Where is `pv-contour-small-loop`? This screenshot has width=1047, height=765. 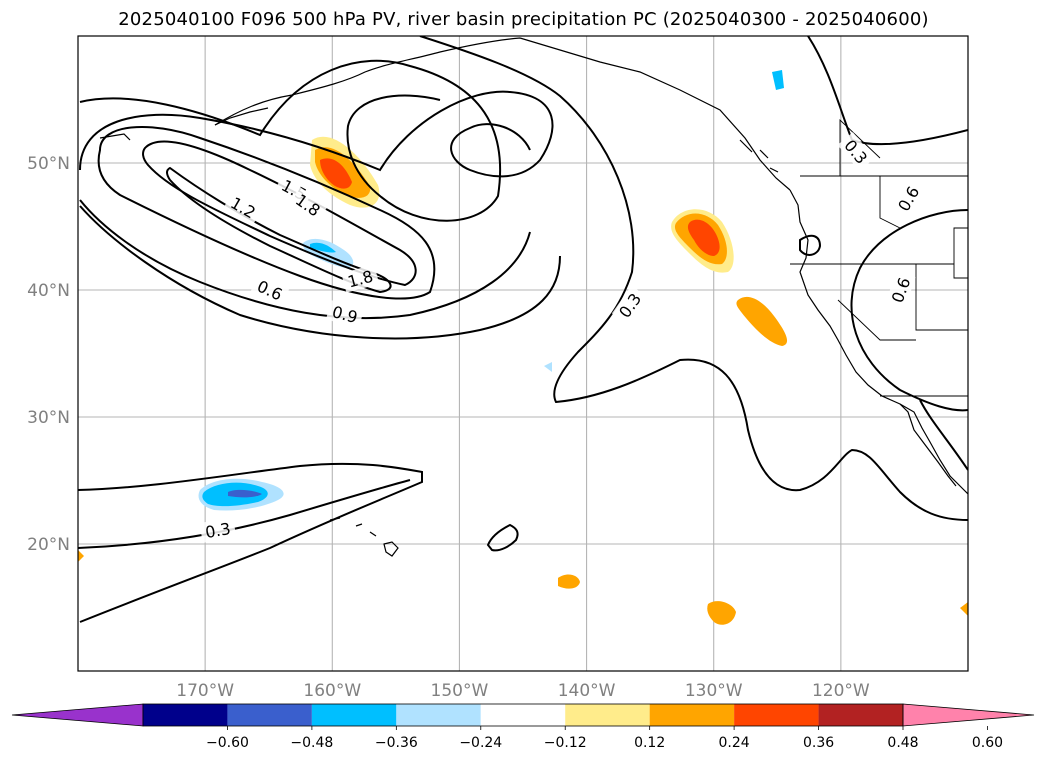
pv-contour-small-loop is located at coordinates (502, 537).